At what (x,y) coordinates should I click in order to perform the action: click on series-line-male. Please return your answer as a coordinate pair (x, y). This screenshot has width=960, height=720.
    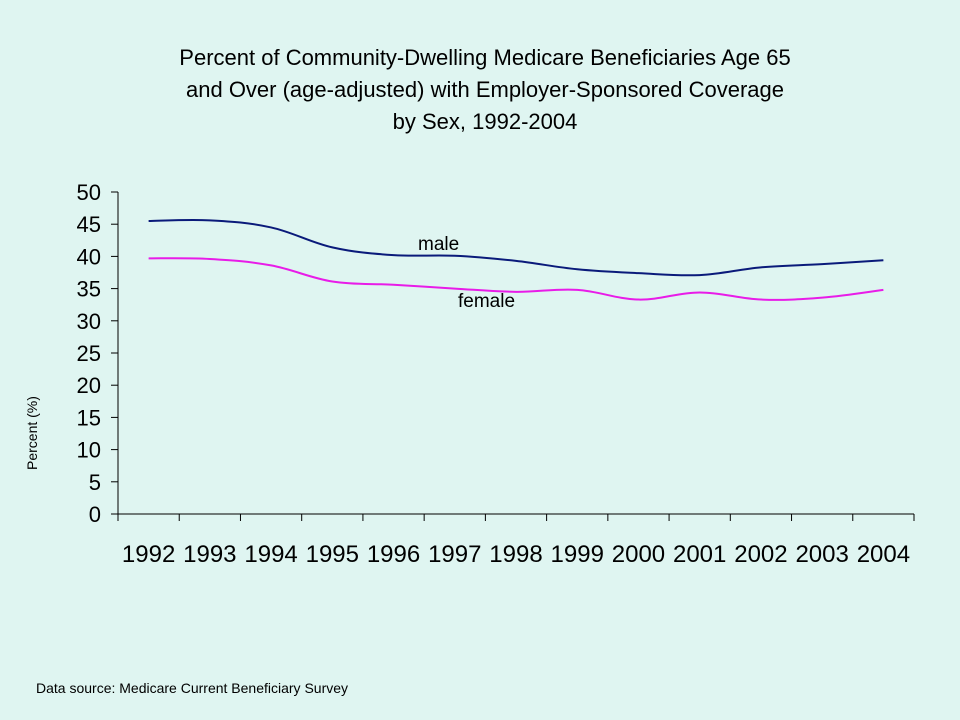
    Looking at the image, I should click on (516, 247).